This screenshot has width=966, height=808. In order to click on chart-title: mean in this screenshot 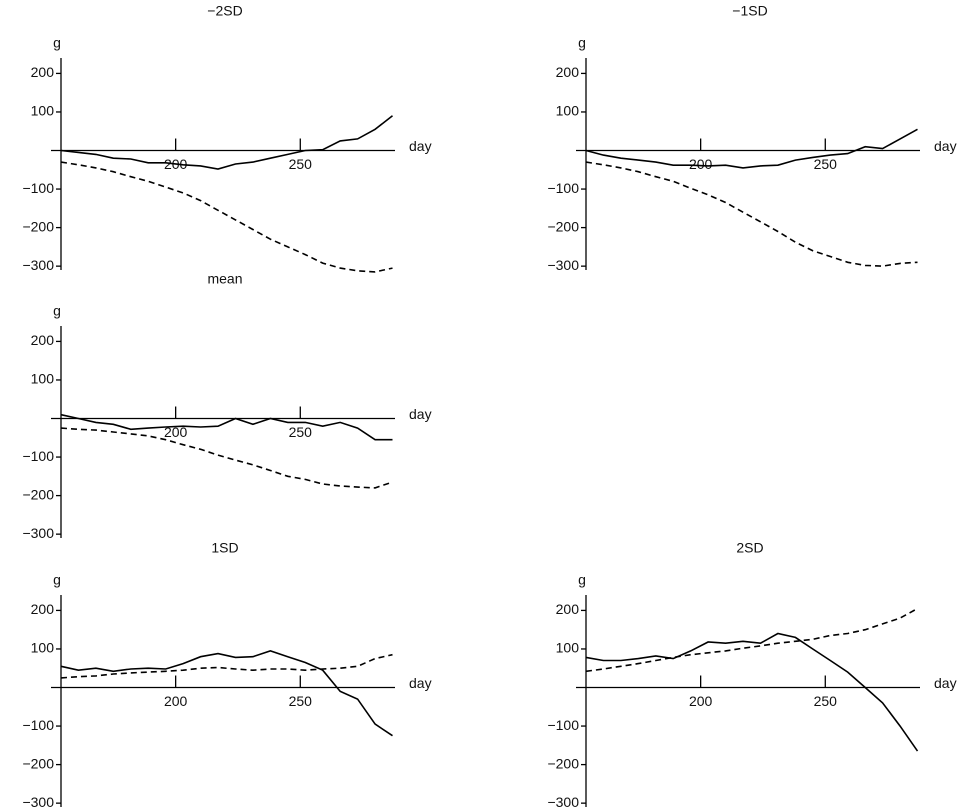, I will do `click(224, 279)`.